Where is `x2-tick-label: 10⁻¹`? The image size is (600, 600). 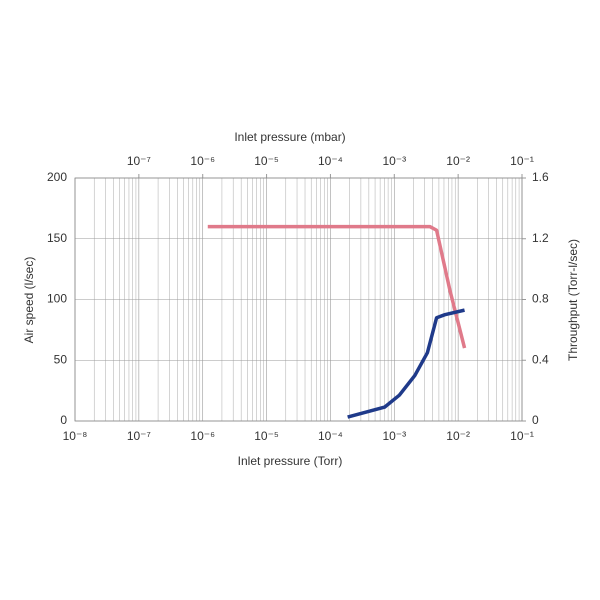
x2-tick-label: 10⁻¹ is located at coordinates (522, 161).